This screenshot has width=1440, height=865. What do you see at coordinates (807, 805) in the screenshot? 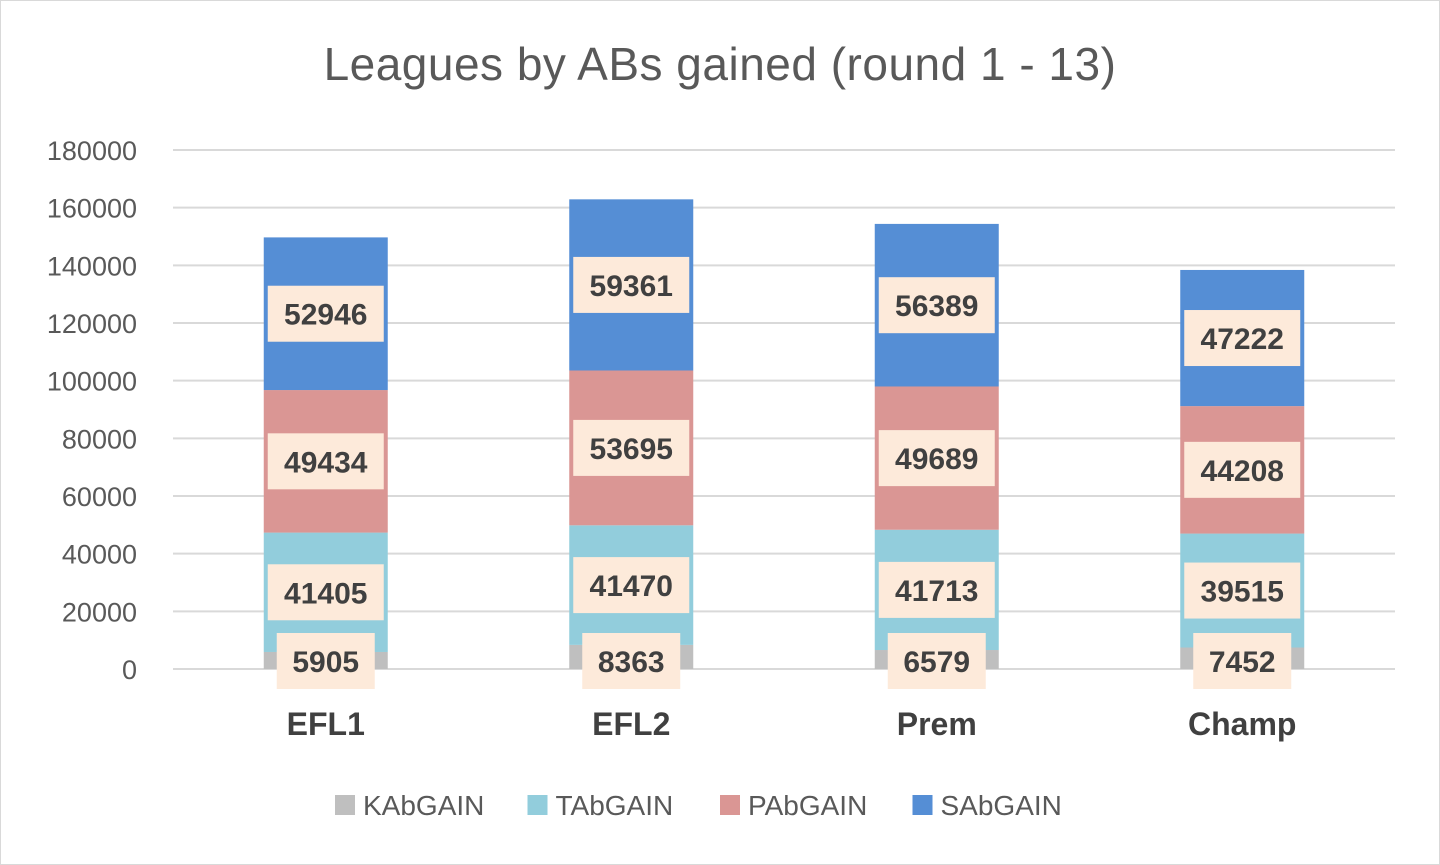
I see `legend-label: PAbGAIN` at bounding box center [807, 805].